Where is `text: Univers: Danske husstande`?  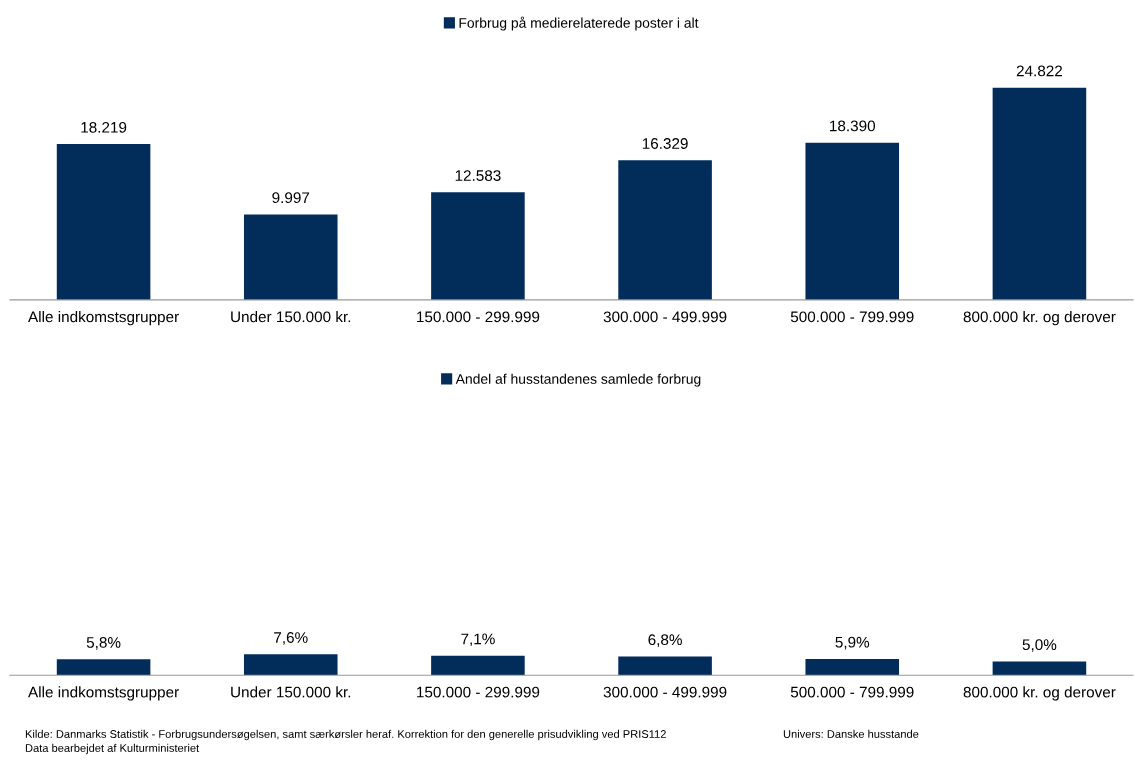 text: Univers: Danske husstande is located at coordinates (851, 733).